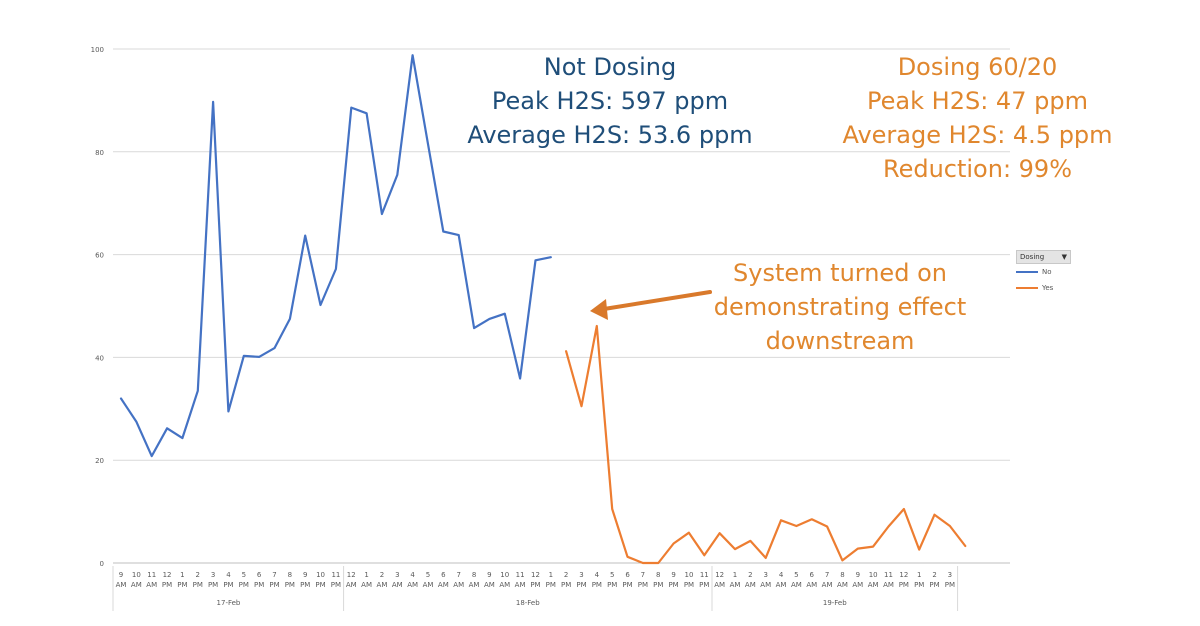  I want to click on legend-swatch-yes, so click(1027, 288).